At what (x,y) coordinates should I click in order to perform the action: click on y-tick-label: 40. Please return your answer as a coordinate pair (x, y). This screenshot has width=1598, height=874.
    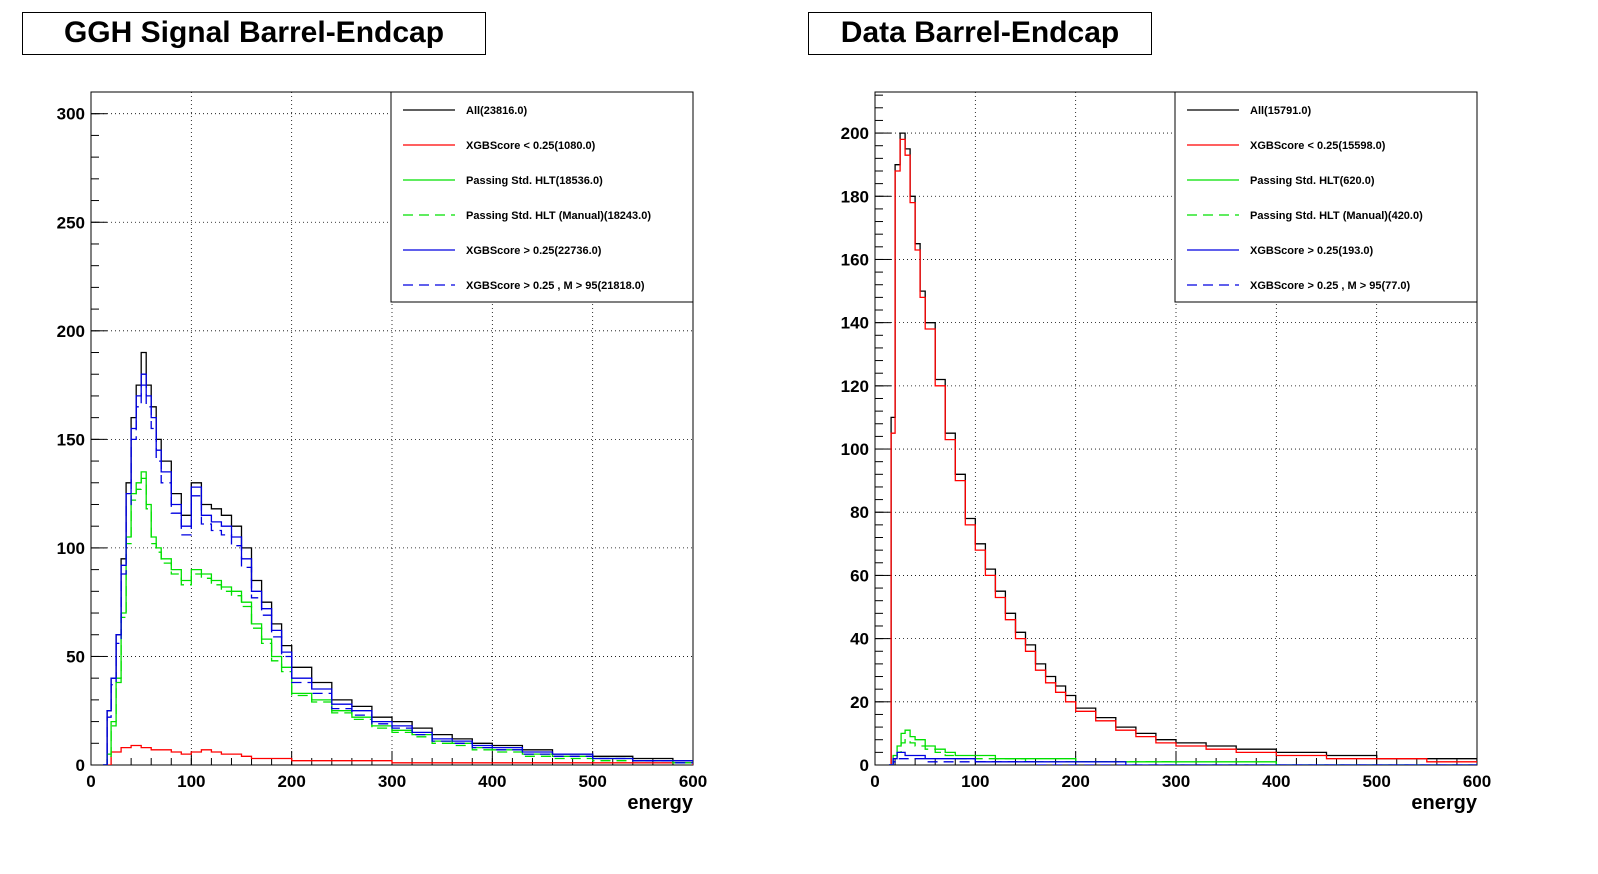
    Looking at the image, I should click on (859, 639).